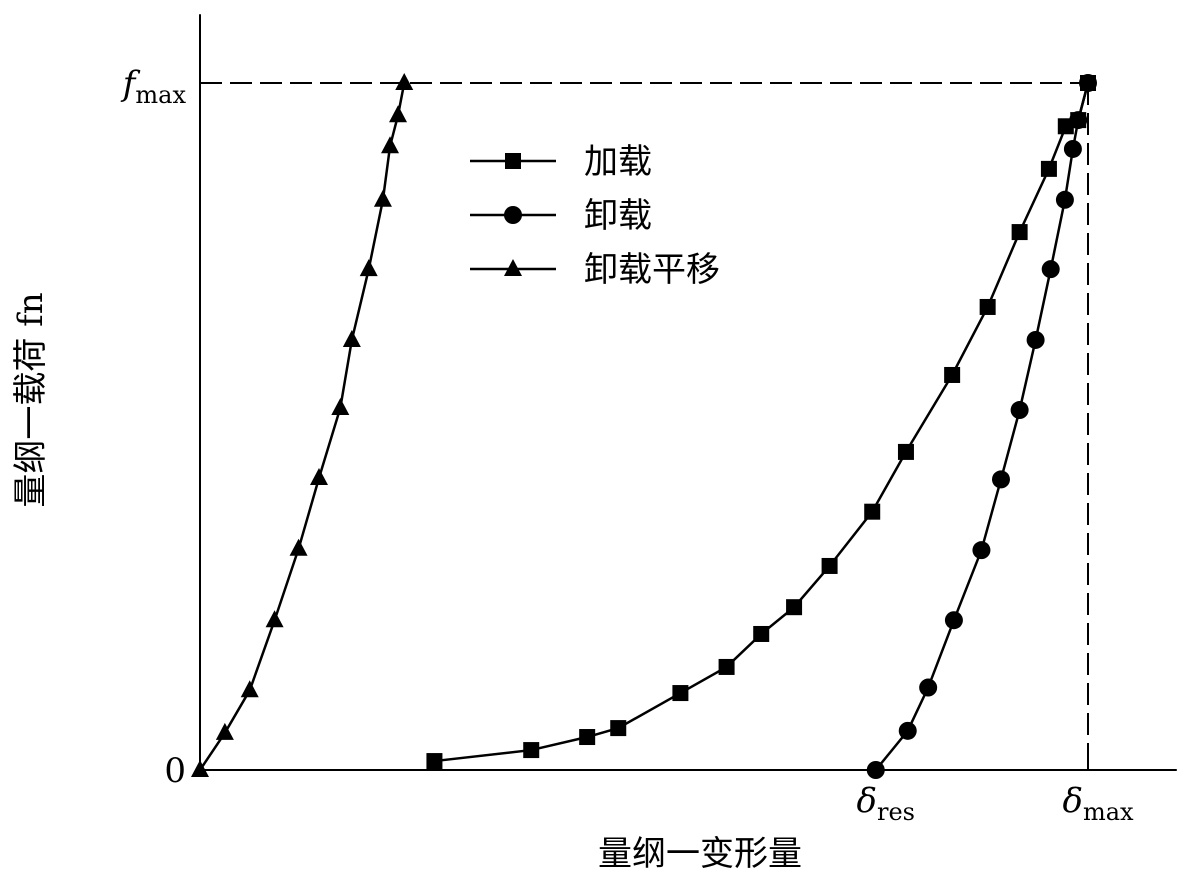 The width and height of the screenshot is (1200, 883). What do you see at coordinates (175, 771) in the screenshot?
I see `y-tick-label: 0` at bounding box center [175, 771].